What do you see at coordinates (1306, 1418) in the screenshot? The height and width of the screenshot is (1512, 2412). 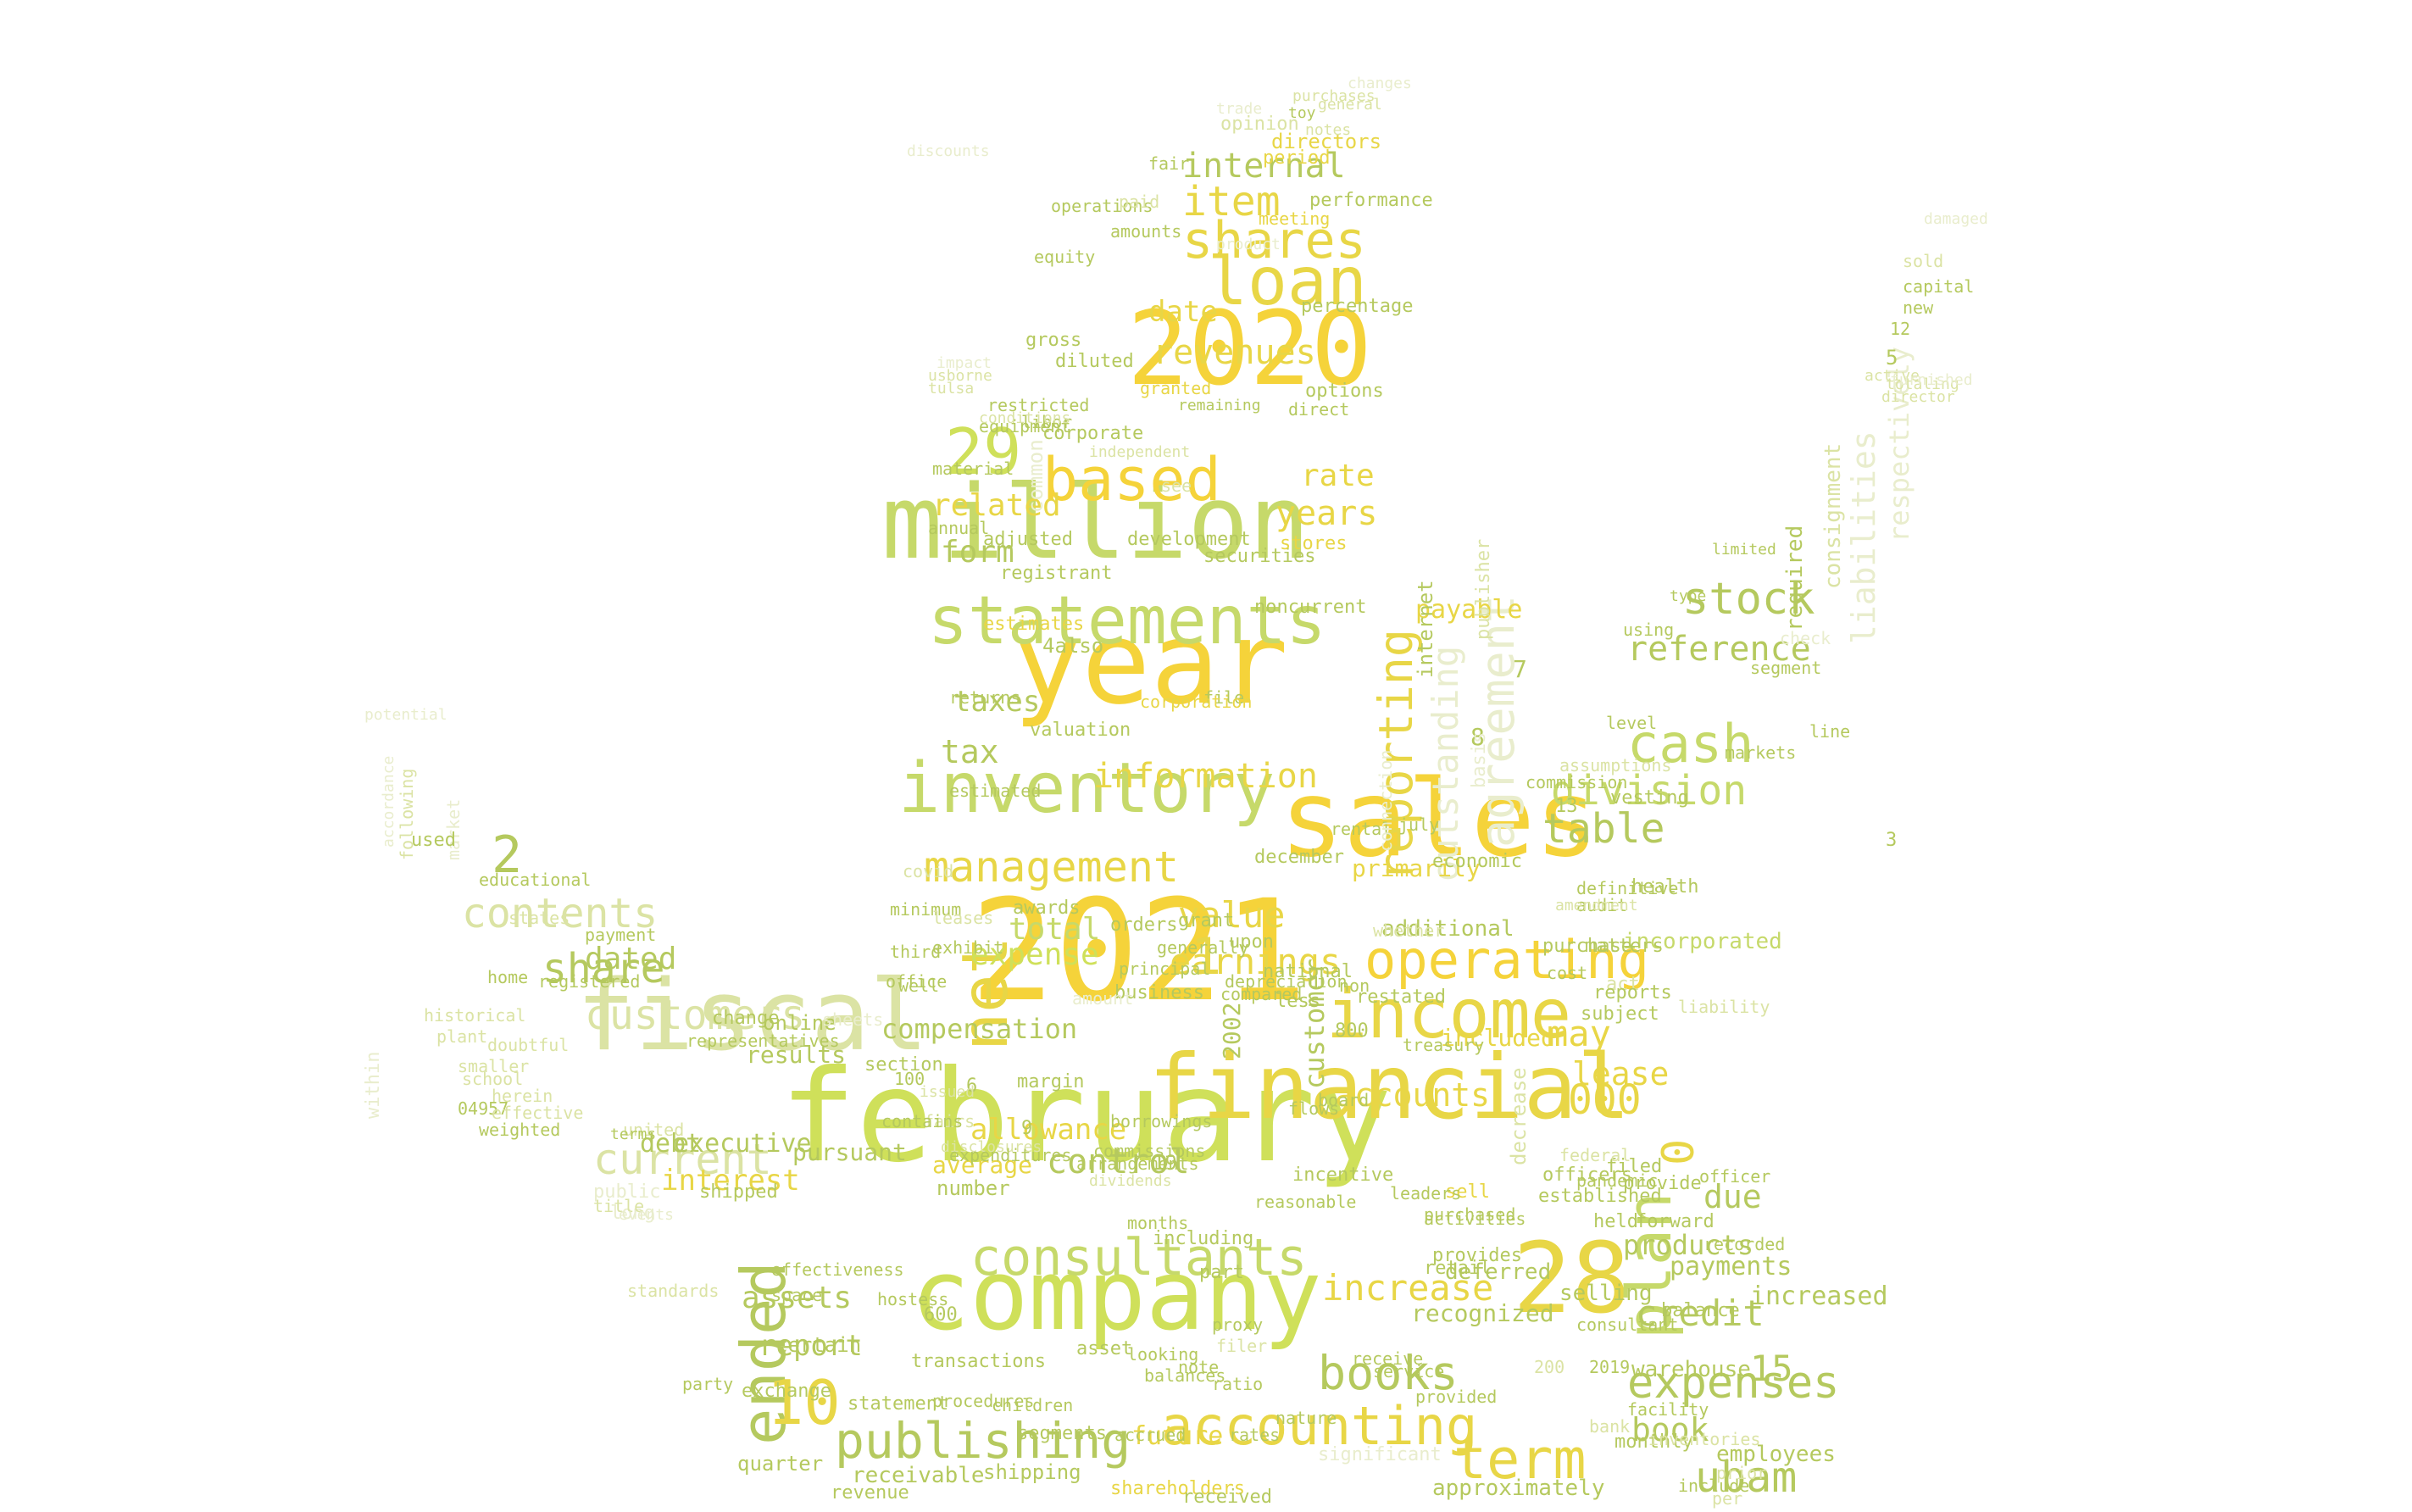 I see `cloud-word: nature` at bounding box center [1306, 1418].